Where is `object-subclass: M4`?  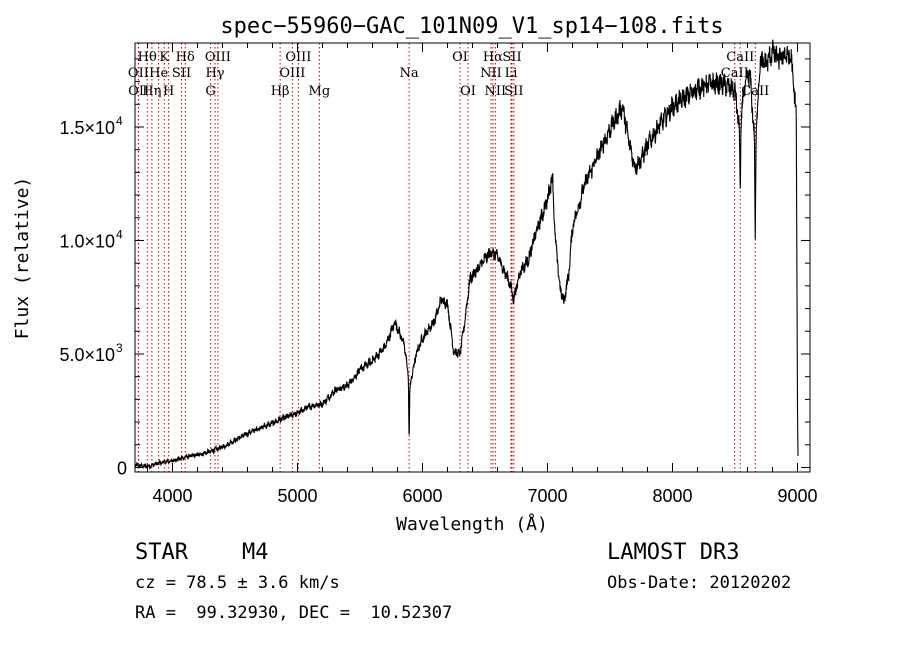 object-subclass: M4 is located at coordinates (255, 552).